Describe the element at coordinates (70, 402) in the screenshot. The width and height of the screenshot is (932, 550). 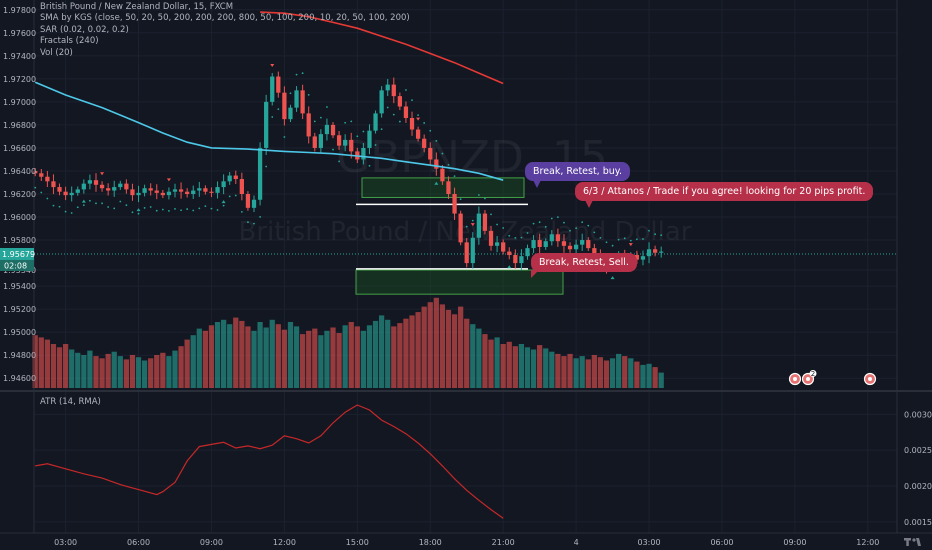
I see `atr-legend: ATR (14, RMA)` at that location.